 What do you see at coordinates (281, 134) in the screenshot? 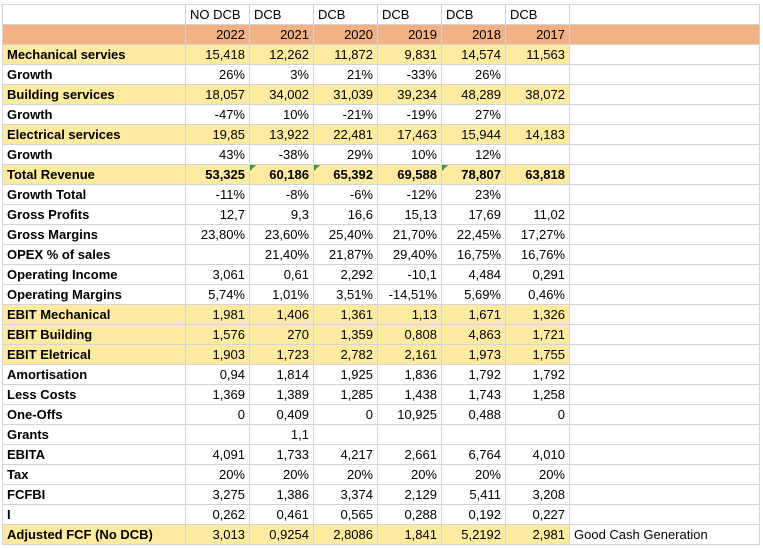
I see `value-cell: 13,922` at bounding box center [281, 134].